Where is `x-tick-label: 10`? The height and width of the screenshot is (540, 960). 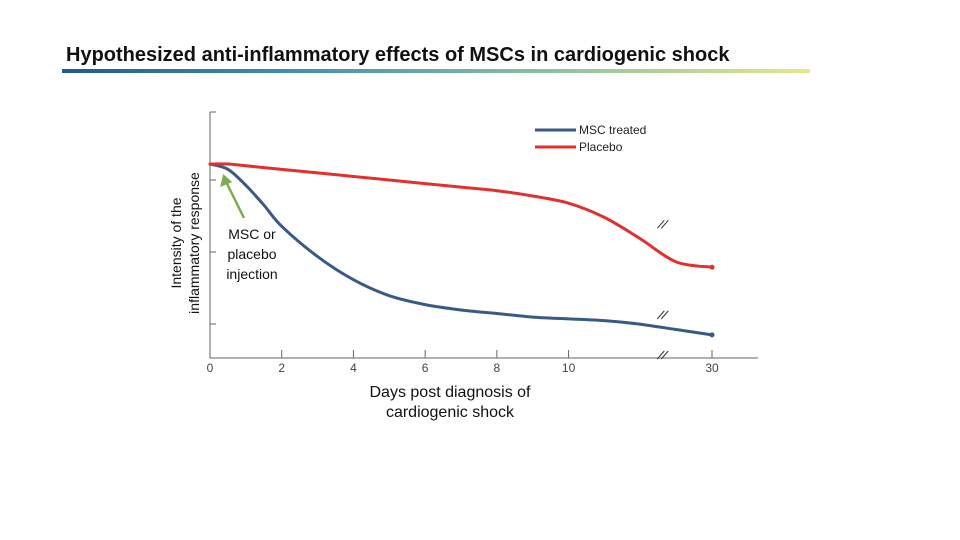 x-tick-label: 10 is located at coordinates (569, 368).